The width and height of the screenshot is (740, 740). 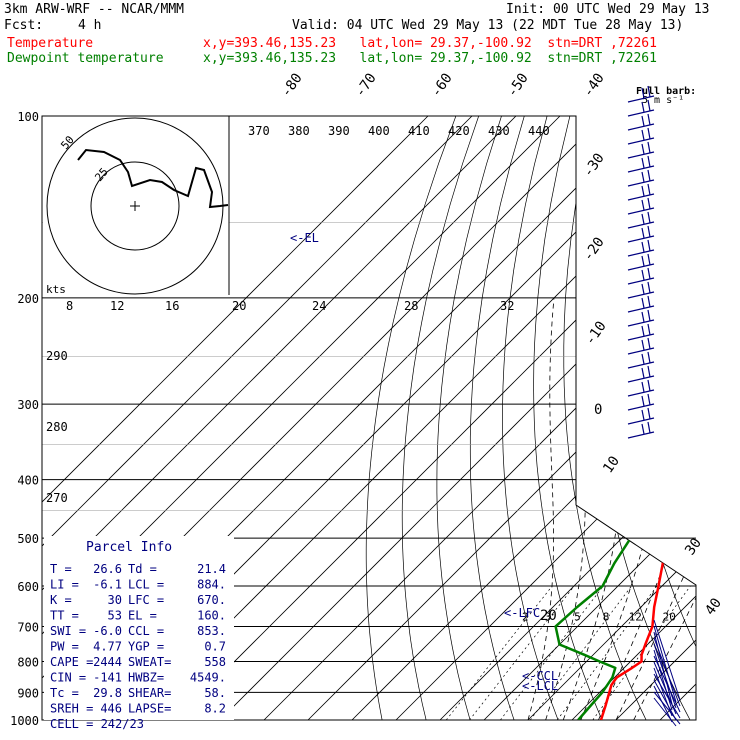 I want to click on parcel-value: 853., so click(x=211, y=631).